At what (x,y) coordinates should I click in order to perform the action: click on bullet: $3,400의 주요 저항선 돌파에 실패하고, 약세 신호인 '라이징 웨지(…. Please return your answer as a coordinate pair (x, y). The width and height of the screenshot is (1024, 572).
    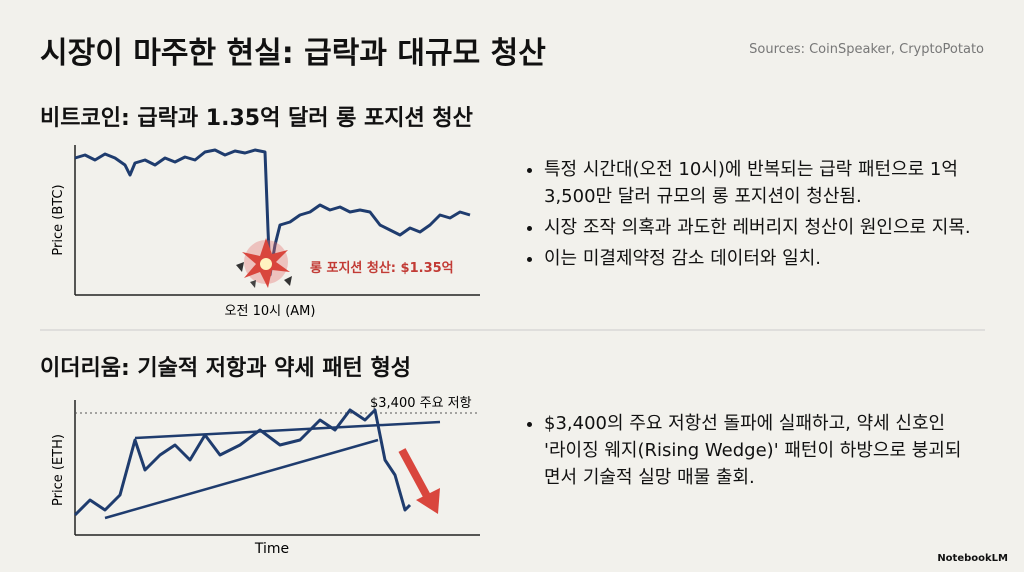
    Looking at the image, I should click on (758, 450).